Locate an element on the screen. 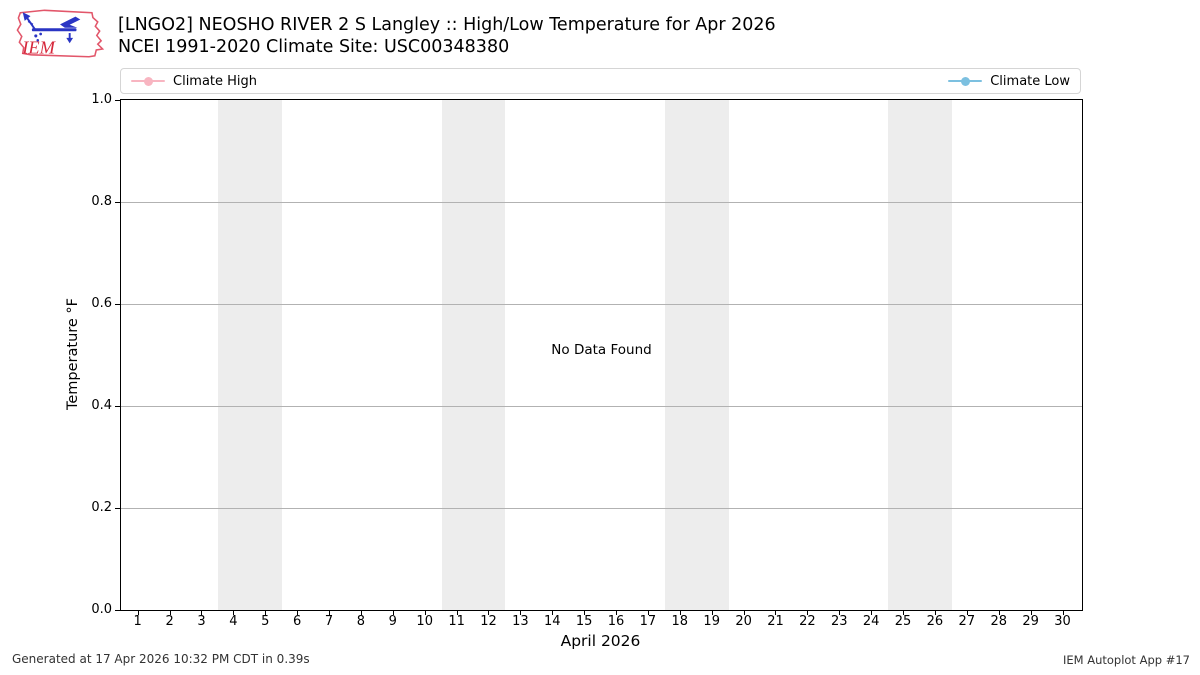 The height and width of the screenshot is (675, 1200). x-tick-label: 22 is located at coordinates (807, 621).